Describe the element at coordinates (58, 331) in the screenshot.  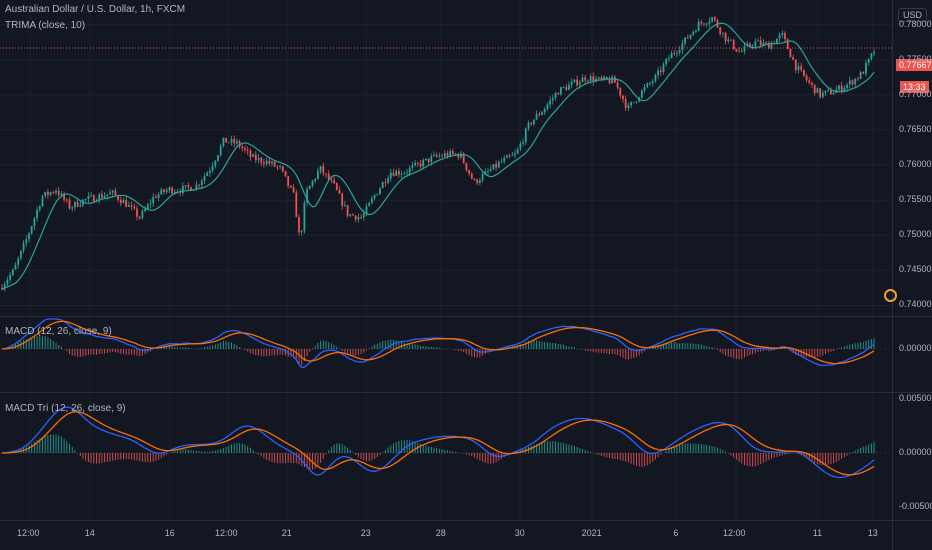
I see `macd-legend: MACD (12, 26, close, 9)` at that location.